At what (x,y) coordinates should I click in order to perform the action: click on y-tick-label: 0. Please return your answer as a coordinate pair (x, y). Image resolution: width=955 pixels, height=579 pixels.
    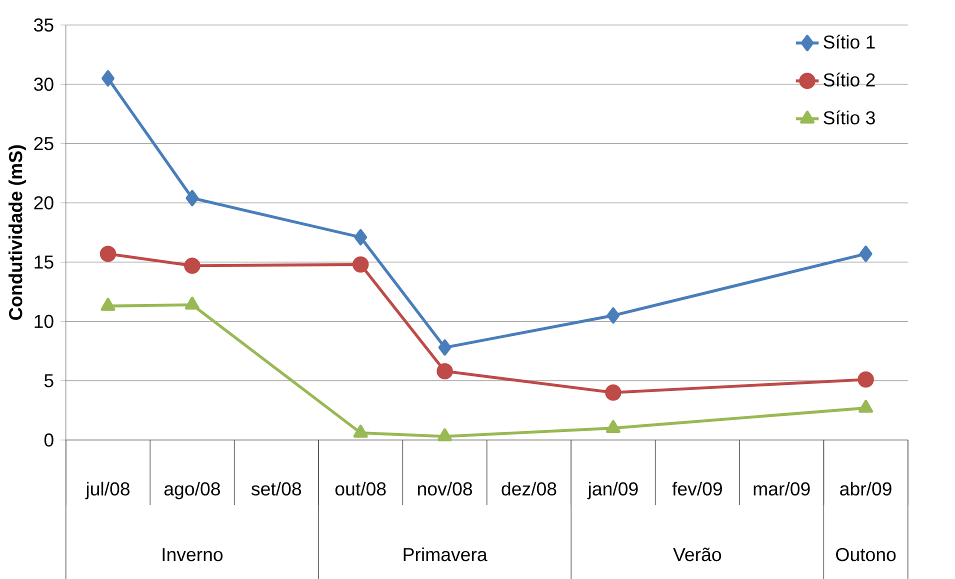
    Looking at the image, I should click on (49, 440).